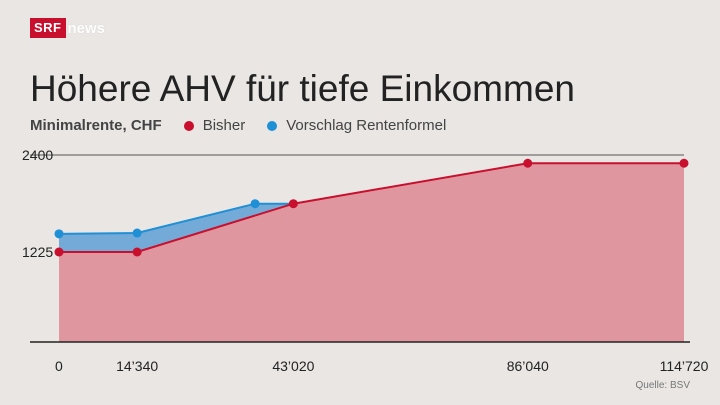 This screenshot has width=720, height=405. Describe the element at coordinates (293, 366) in the screenshot. I see `x-tick-label-43020: 43’020` at that location.